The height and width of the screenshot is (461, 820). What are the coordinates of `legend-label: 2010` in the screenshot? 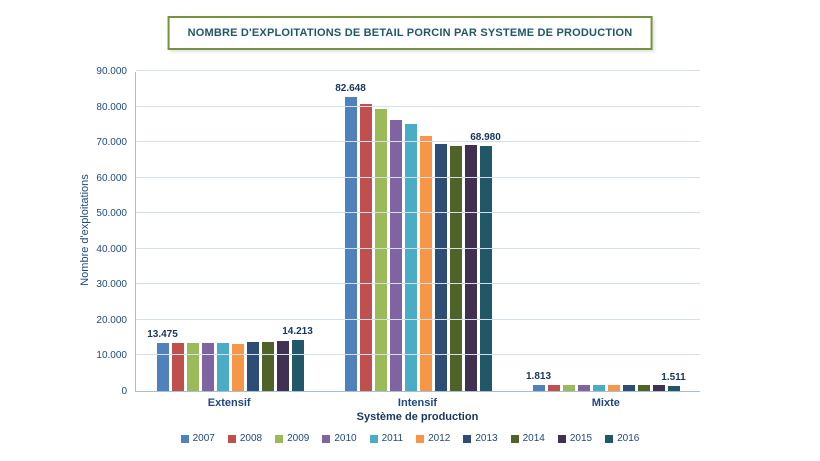 It's located at (345, 438).